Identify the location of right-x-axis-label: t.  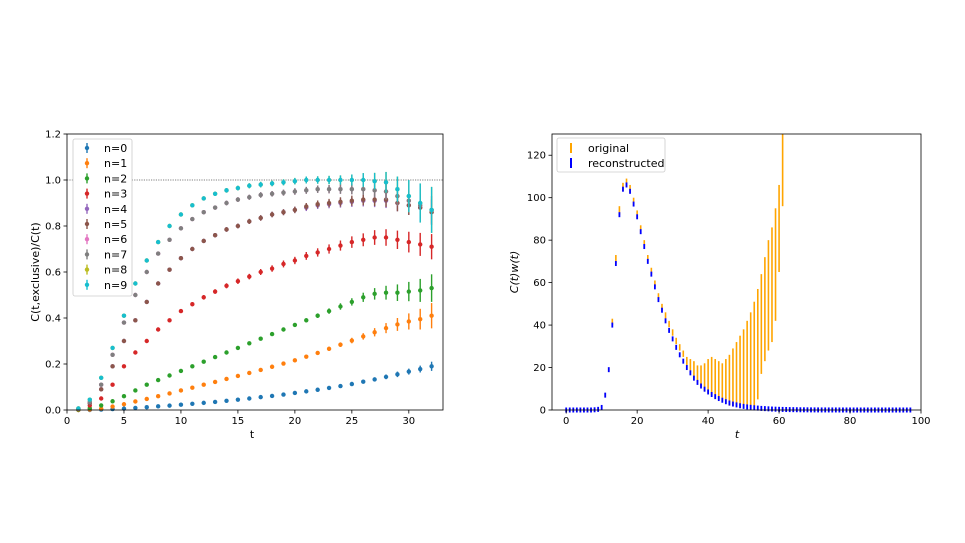
(737, 434).